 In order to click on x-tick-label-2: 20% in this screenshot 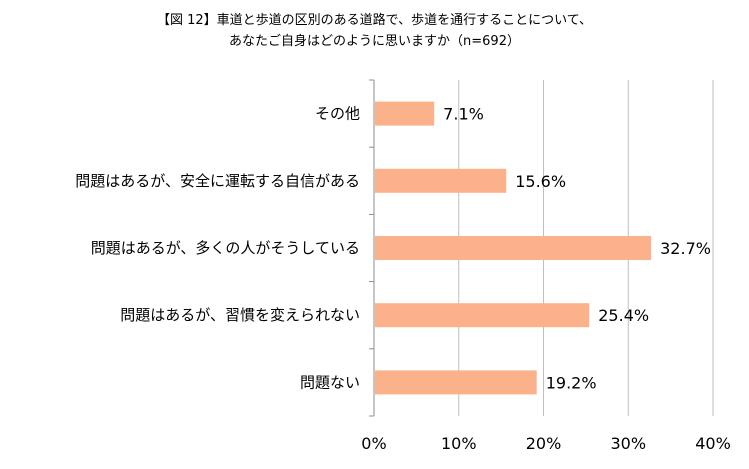, I will do `click(544, 443)`.